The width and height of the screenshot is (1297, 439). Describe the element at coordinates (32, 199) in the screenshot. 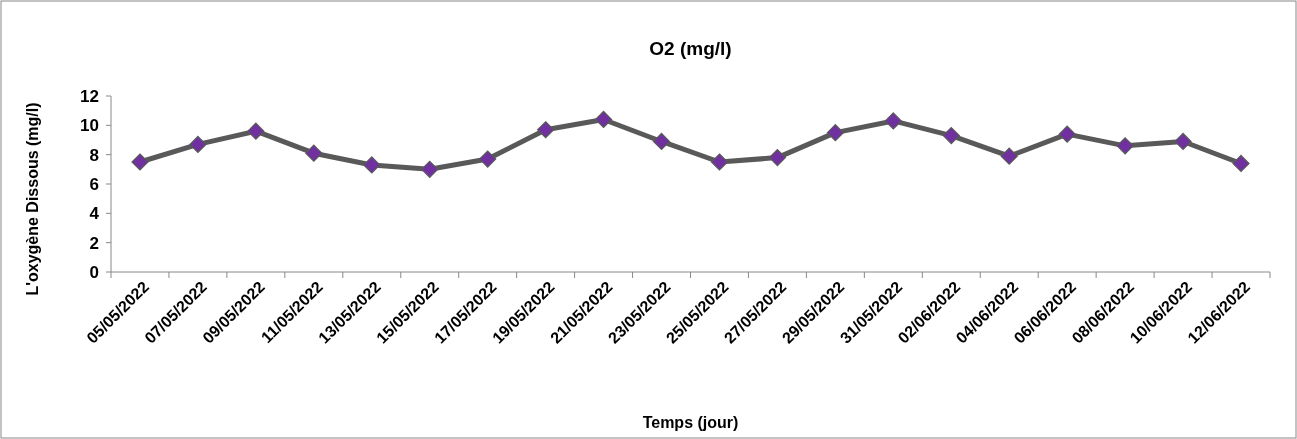

I see `y-axis-title: L'oxygène Dissous (mg/l)` at that location.